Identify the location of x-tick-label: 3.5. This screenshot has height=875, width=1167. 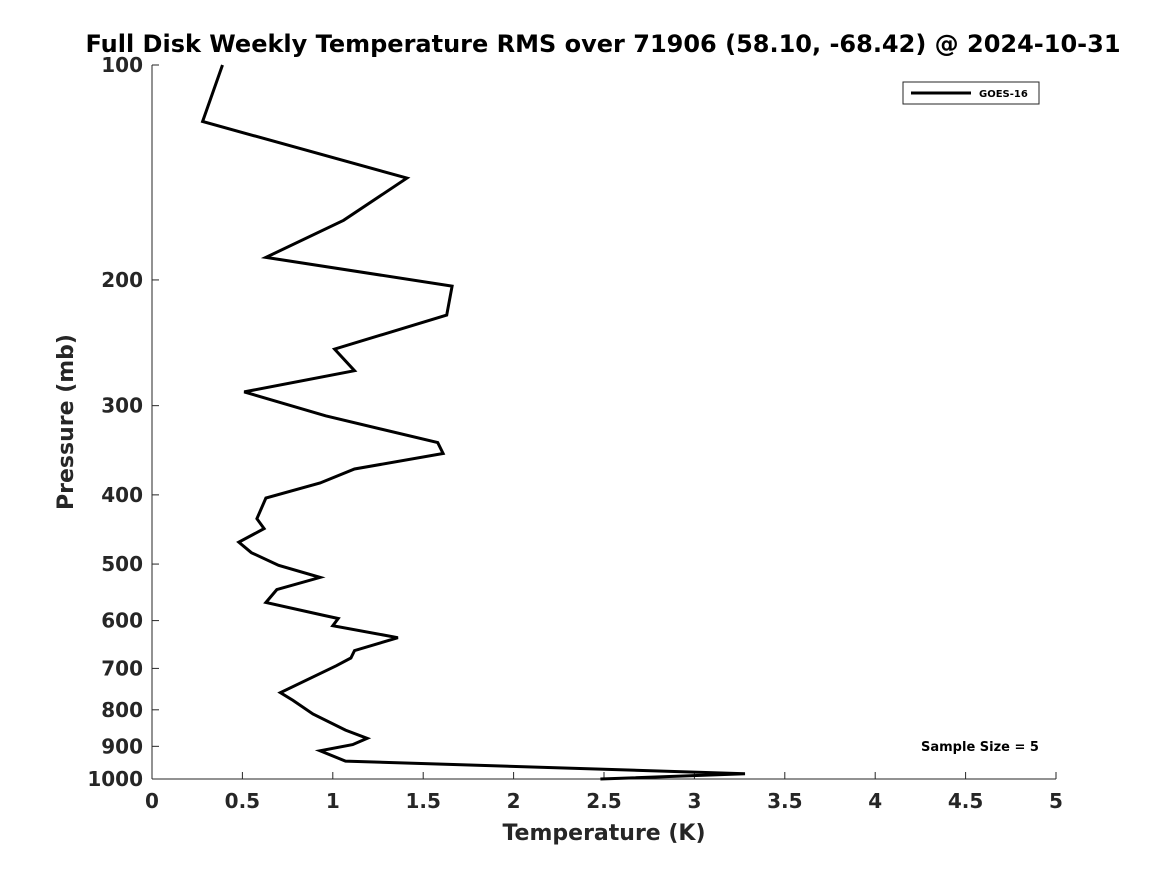
(784, 801).